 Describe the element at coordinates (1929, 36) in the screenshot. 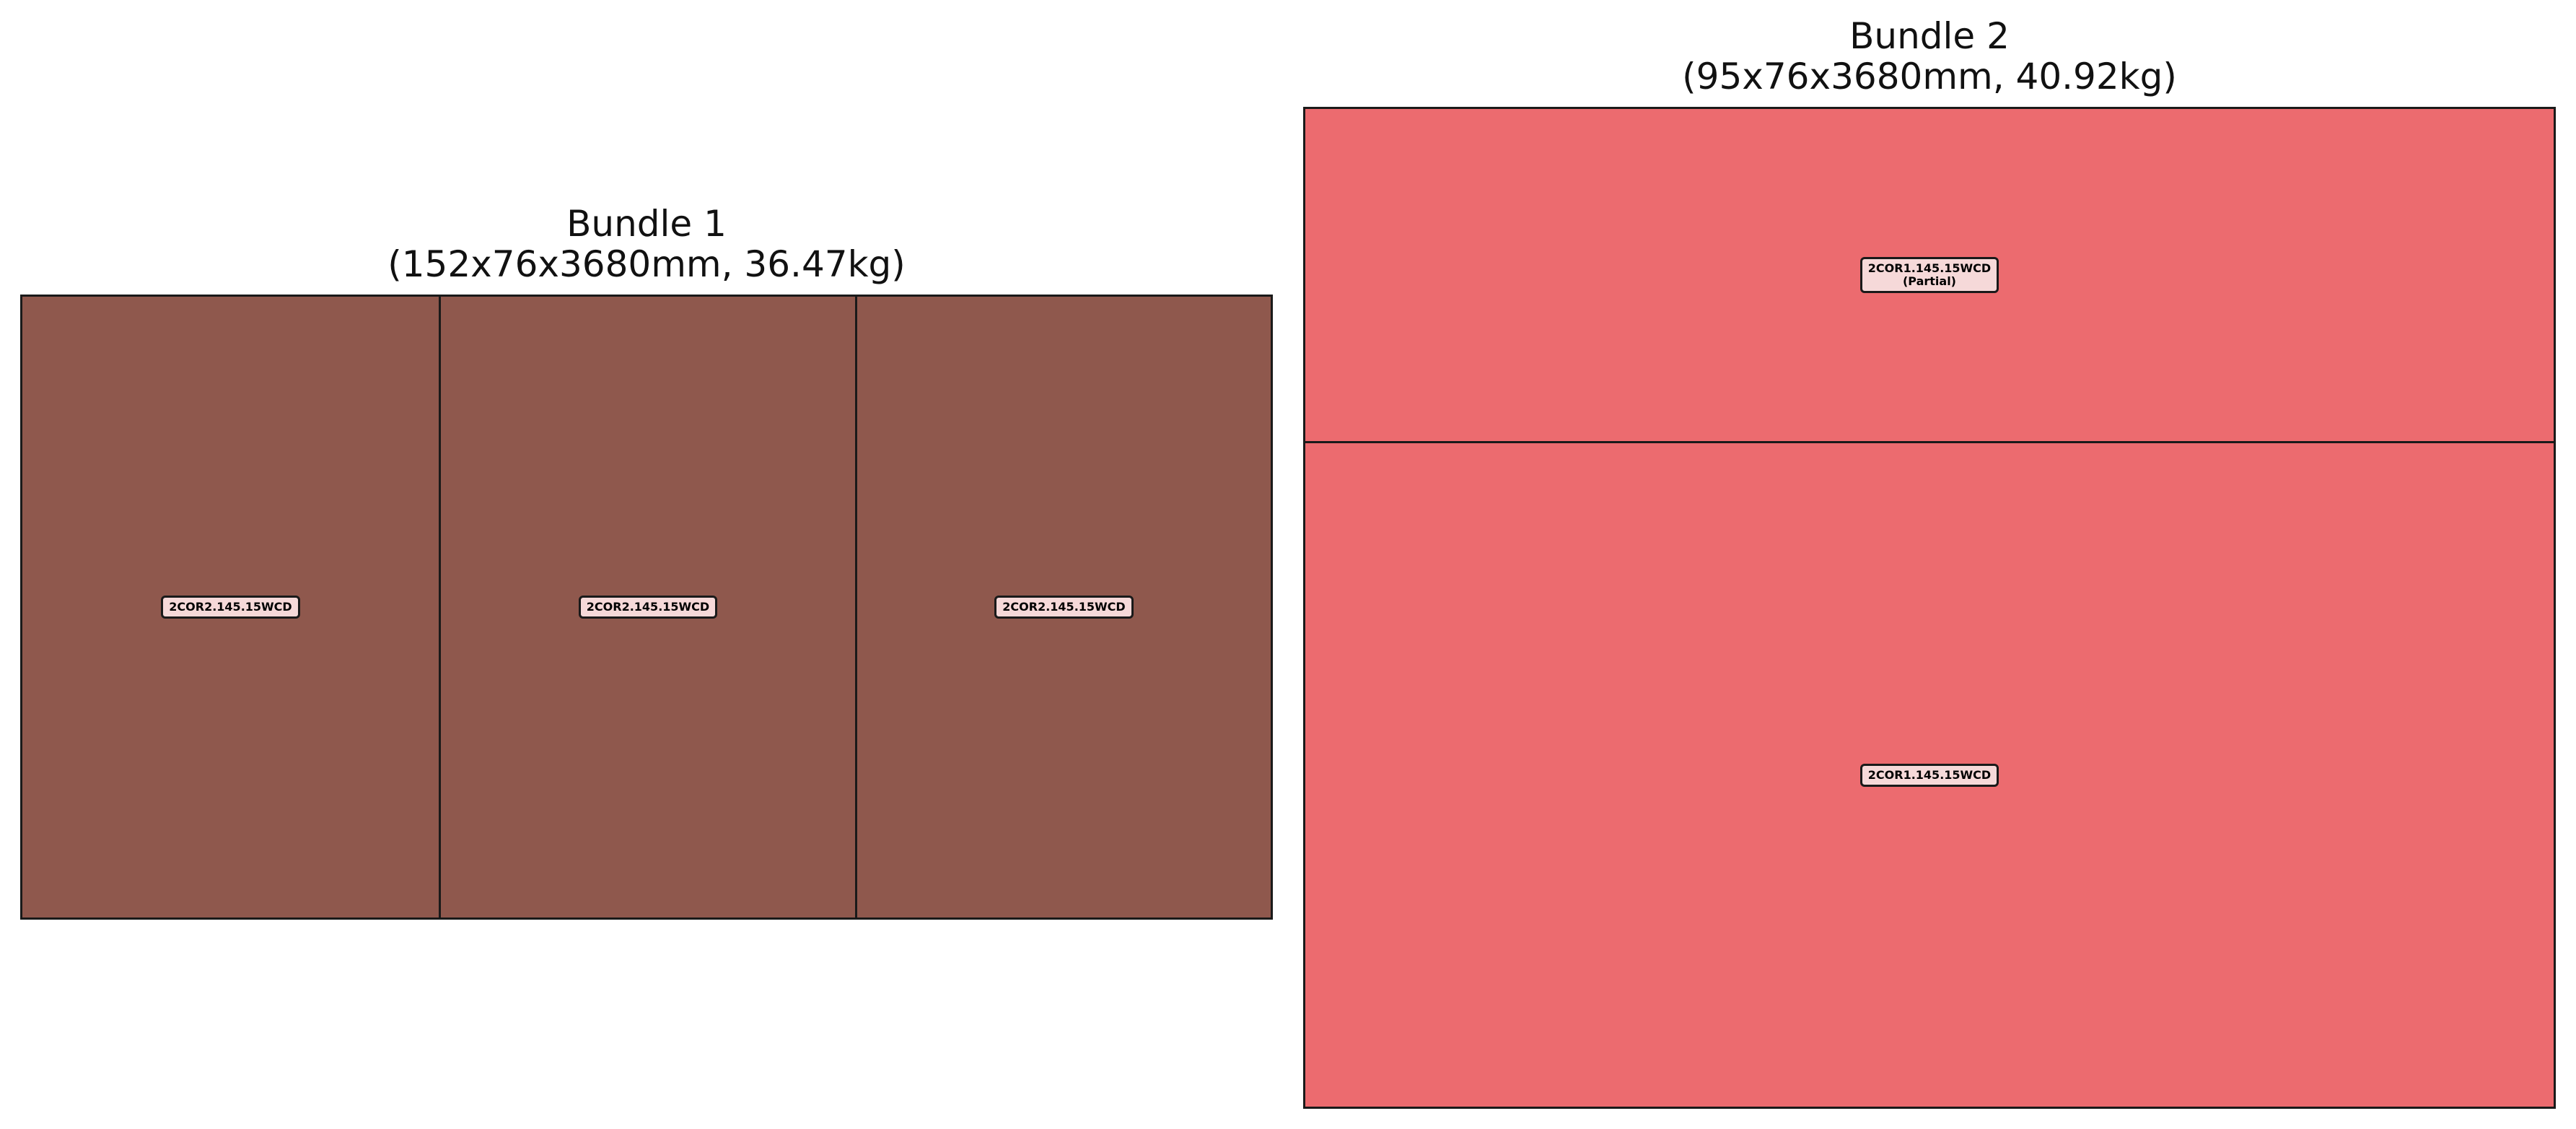

I see `bundle-2-title-name: Bundle 2` at that location.